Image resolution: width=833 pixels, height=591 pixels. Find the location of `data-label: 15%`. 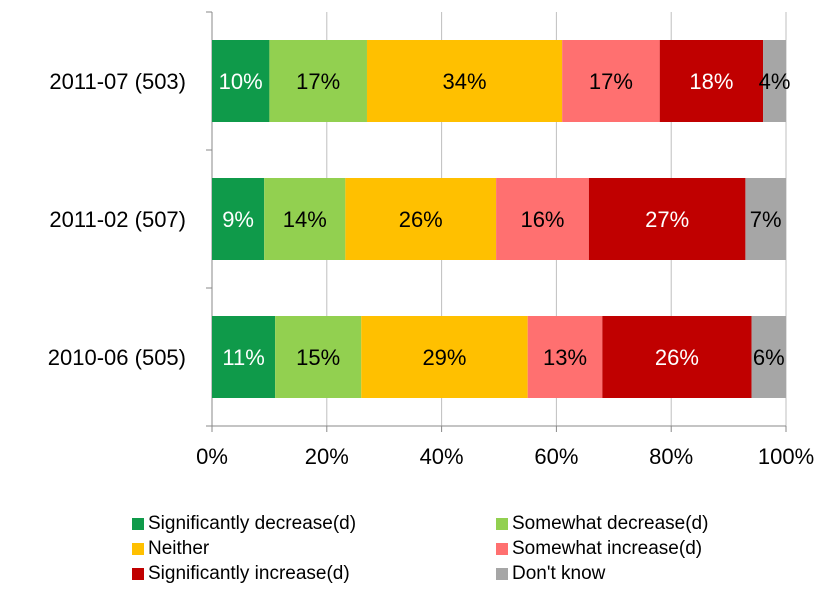

data-label: 15% is located at coordinates (318, 357).